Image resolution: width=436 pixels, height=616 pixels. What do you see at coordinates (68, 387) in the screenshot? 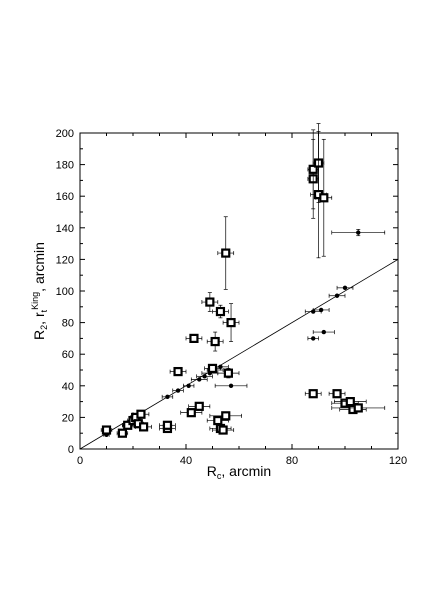
I see `y-tick-label: 40` at bounding box center [68, 387].